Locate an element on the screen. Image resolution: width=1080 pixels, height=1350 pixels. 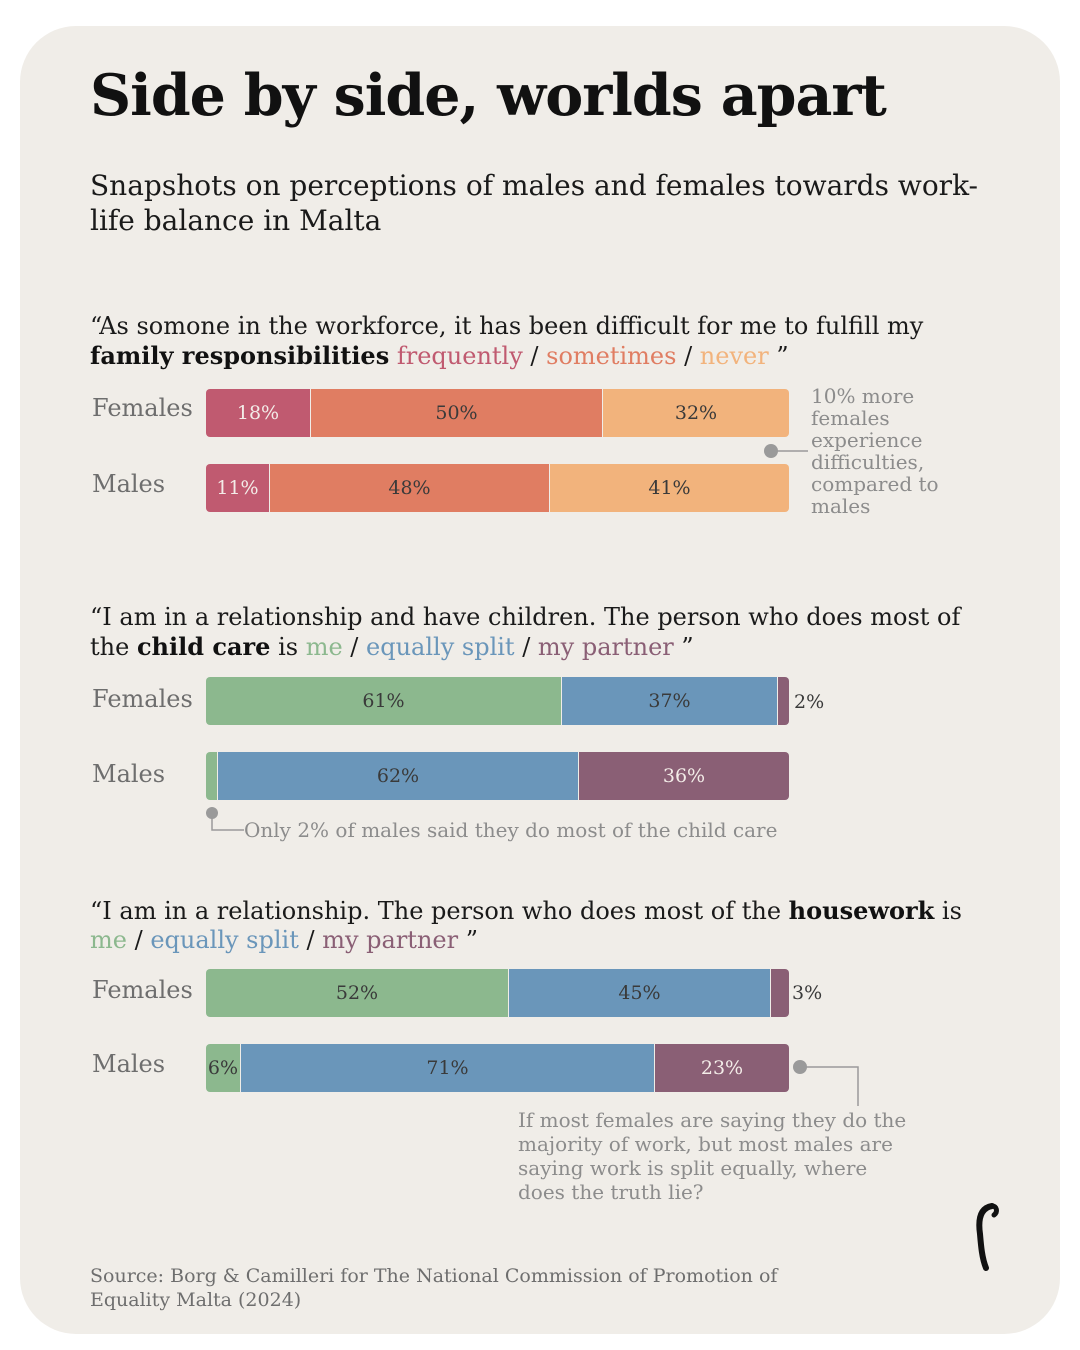
q3-option-my-partner: my partner is located at coordinates (390, 940).